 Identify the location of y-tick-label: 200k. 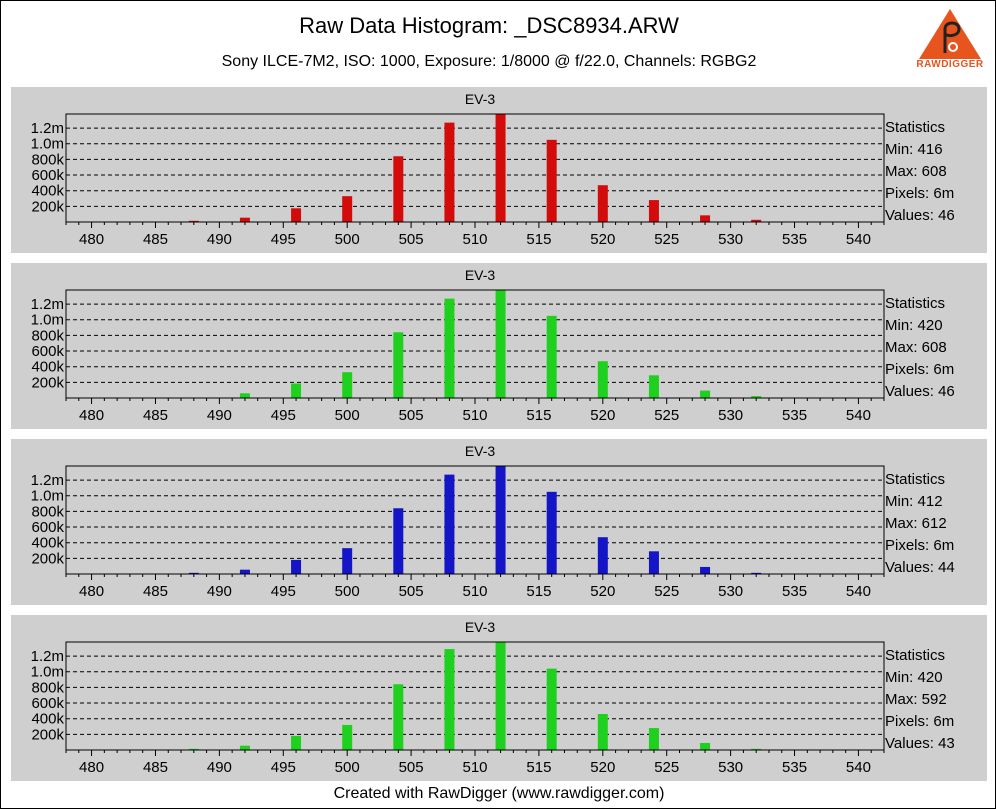
(47, 382).